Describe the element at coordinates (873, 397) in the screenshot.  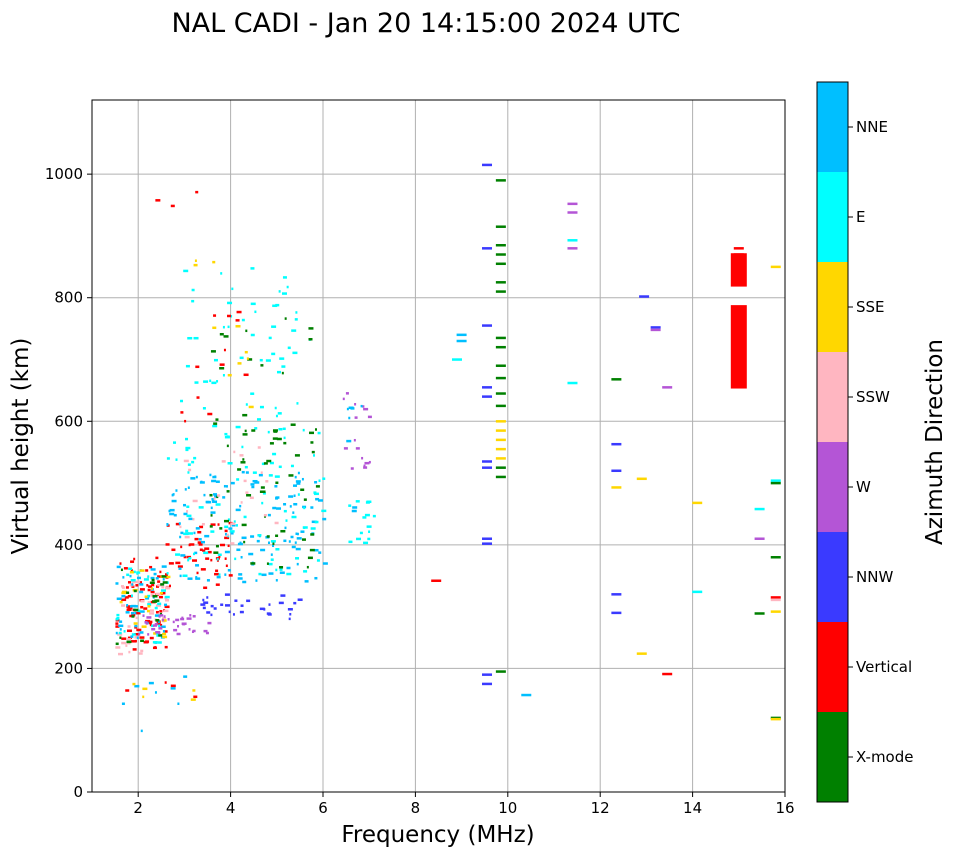
I see `colorbar-tick-label: SSW` at that location.